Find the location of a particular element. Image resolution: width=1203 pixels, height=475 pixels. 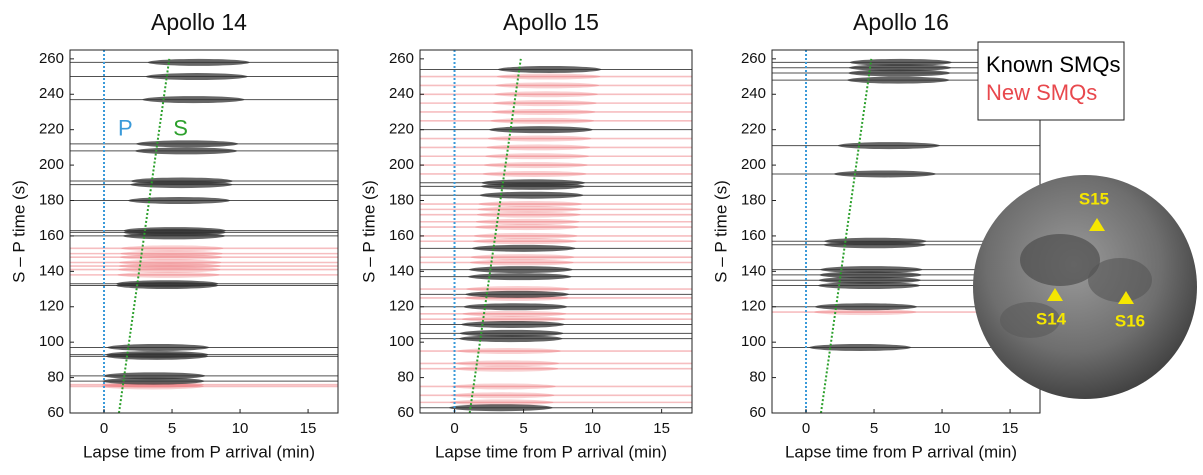

y-tick-label: 200 is located at coordinates (401, 164).